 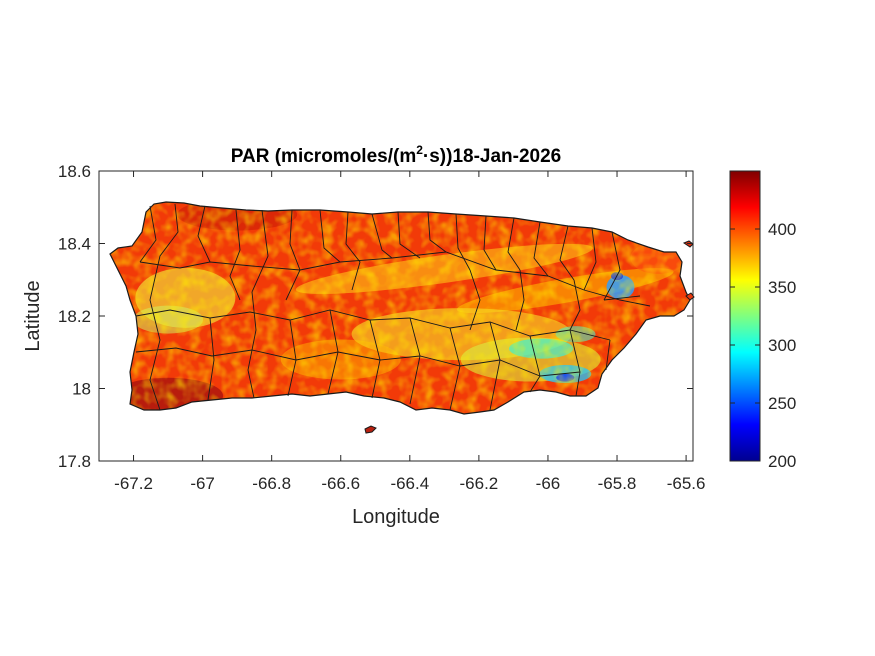 What do you see at coordinates (782, 287) in the screenshot?
I see `colorbar-tick-label: 350` at bounding box center [782, 287].